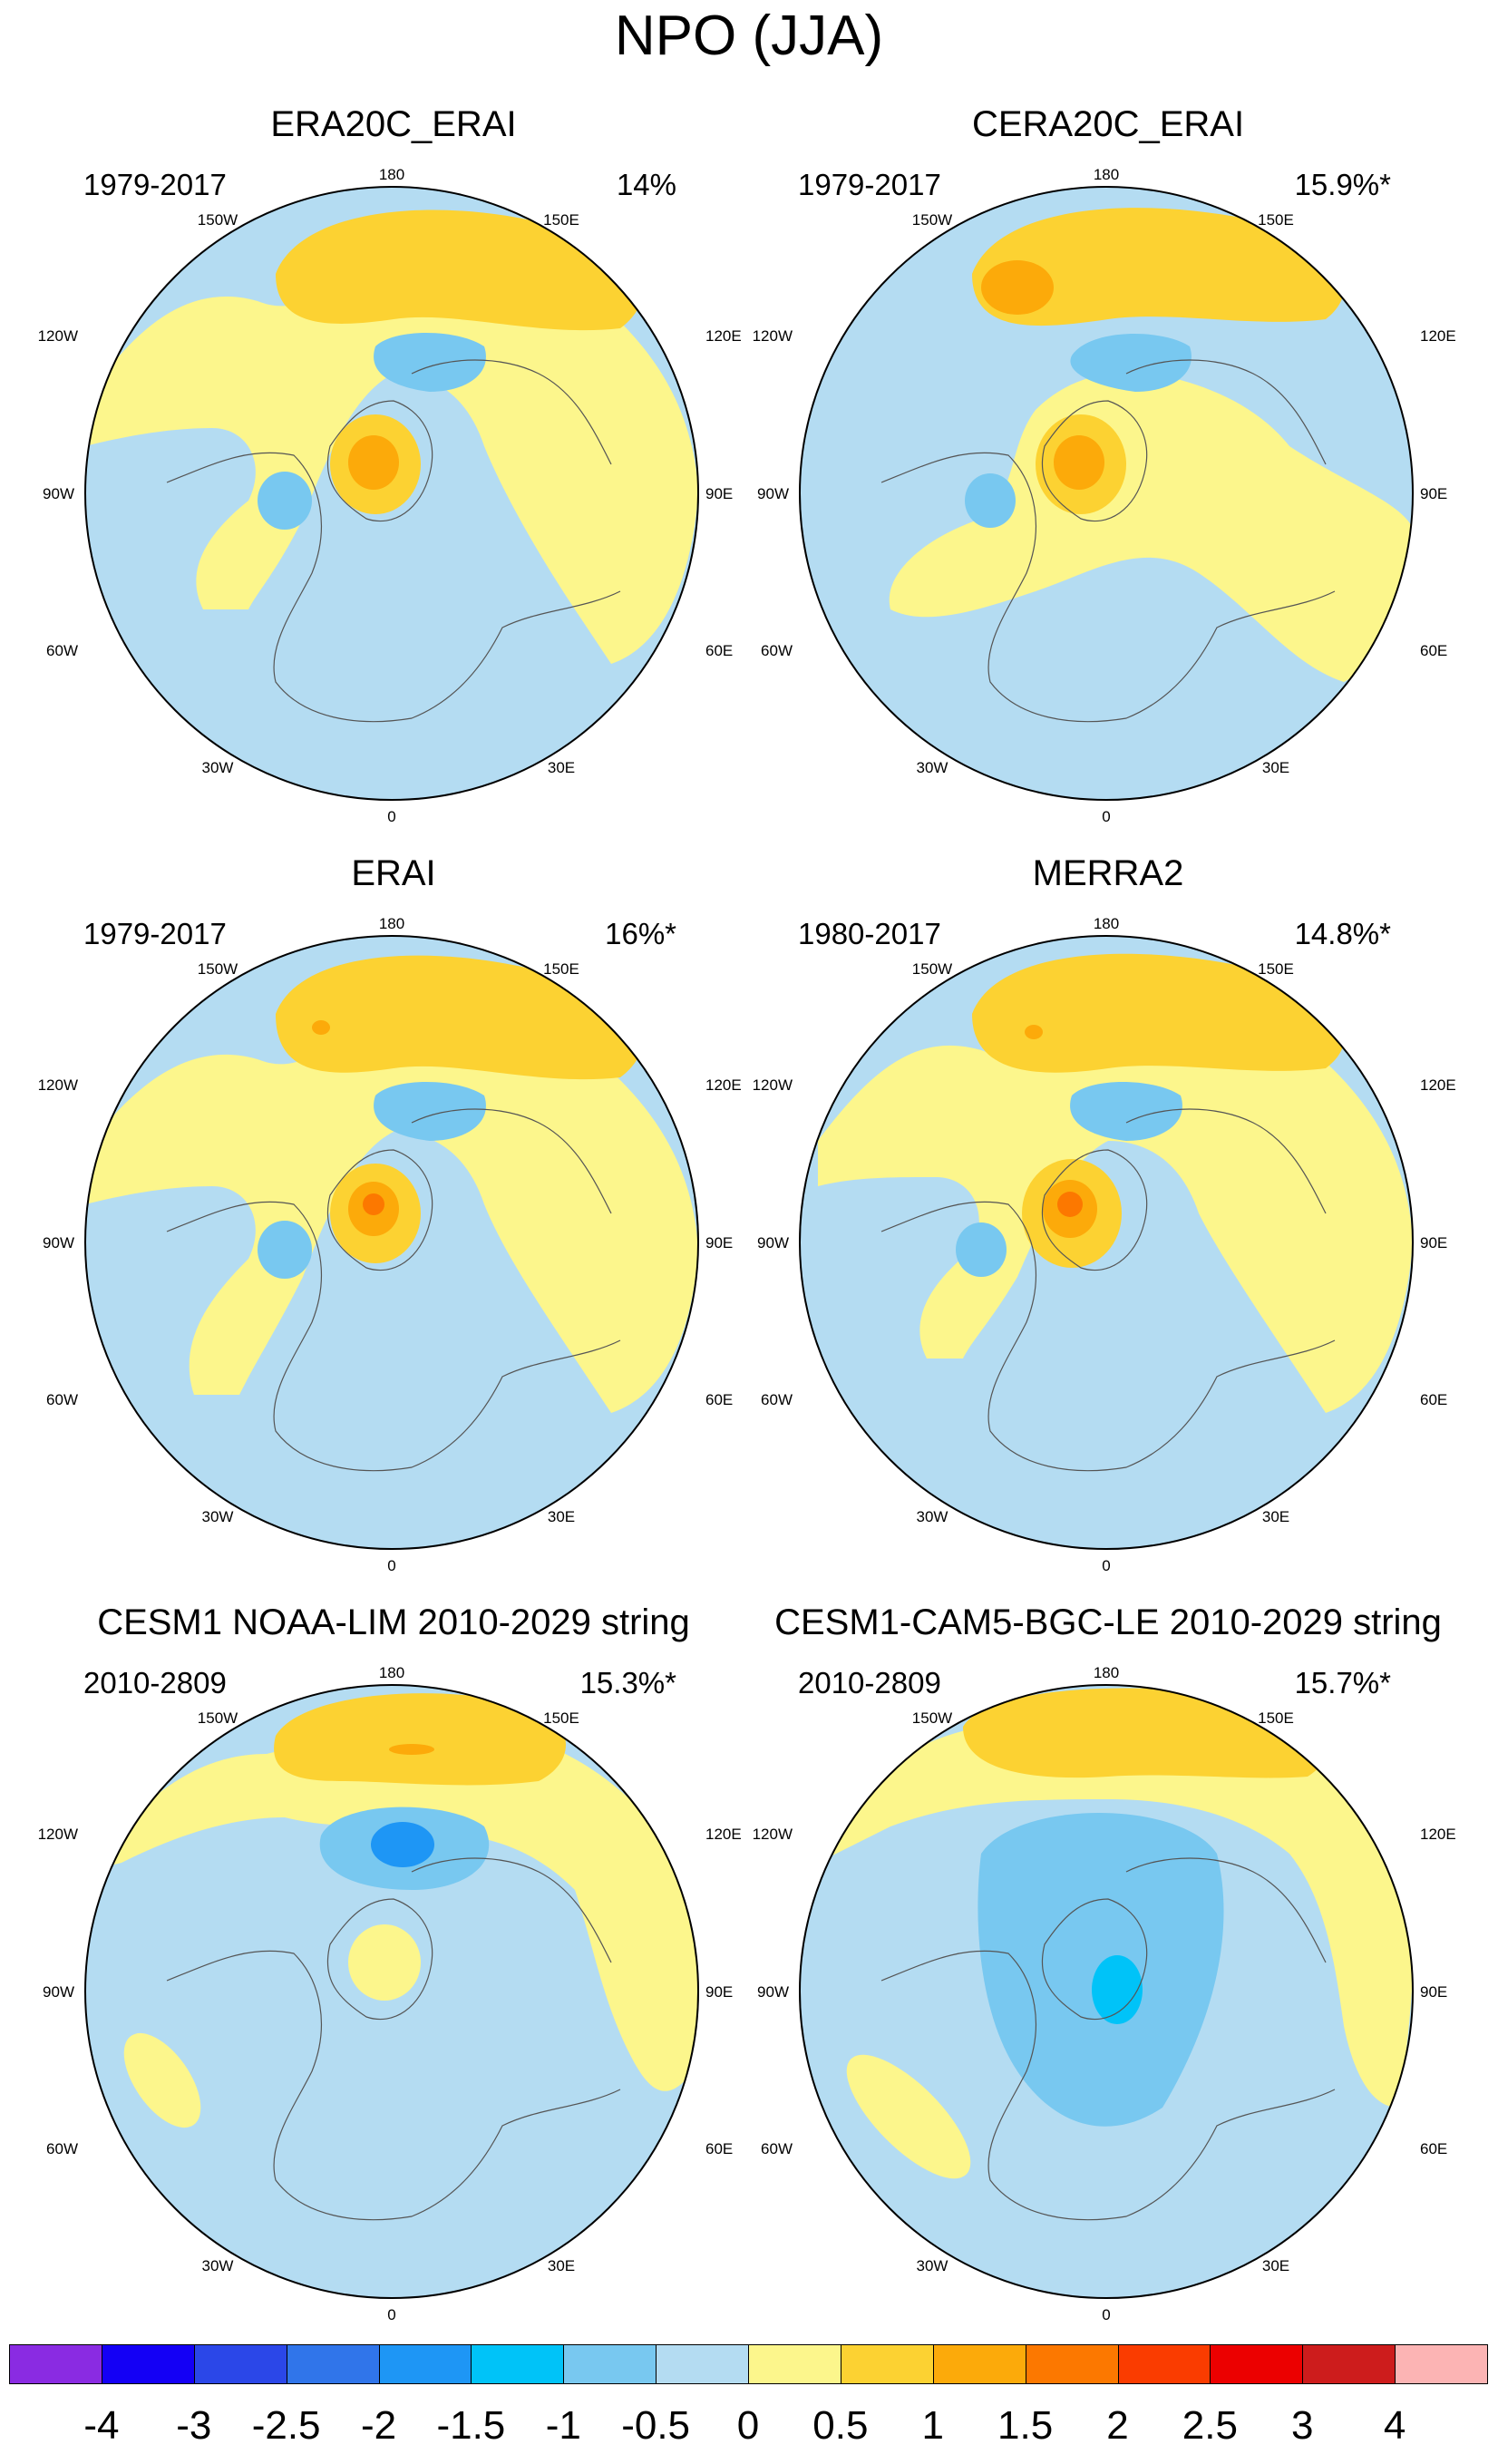 This screenshot has width=1498, height=2464. What do you see at coordinates (1302, 2425) in the screenshot?
I see `colorbar-label: 3` at bounding box center [1302, 2425].